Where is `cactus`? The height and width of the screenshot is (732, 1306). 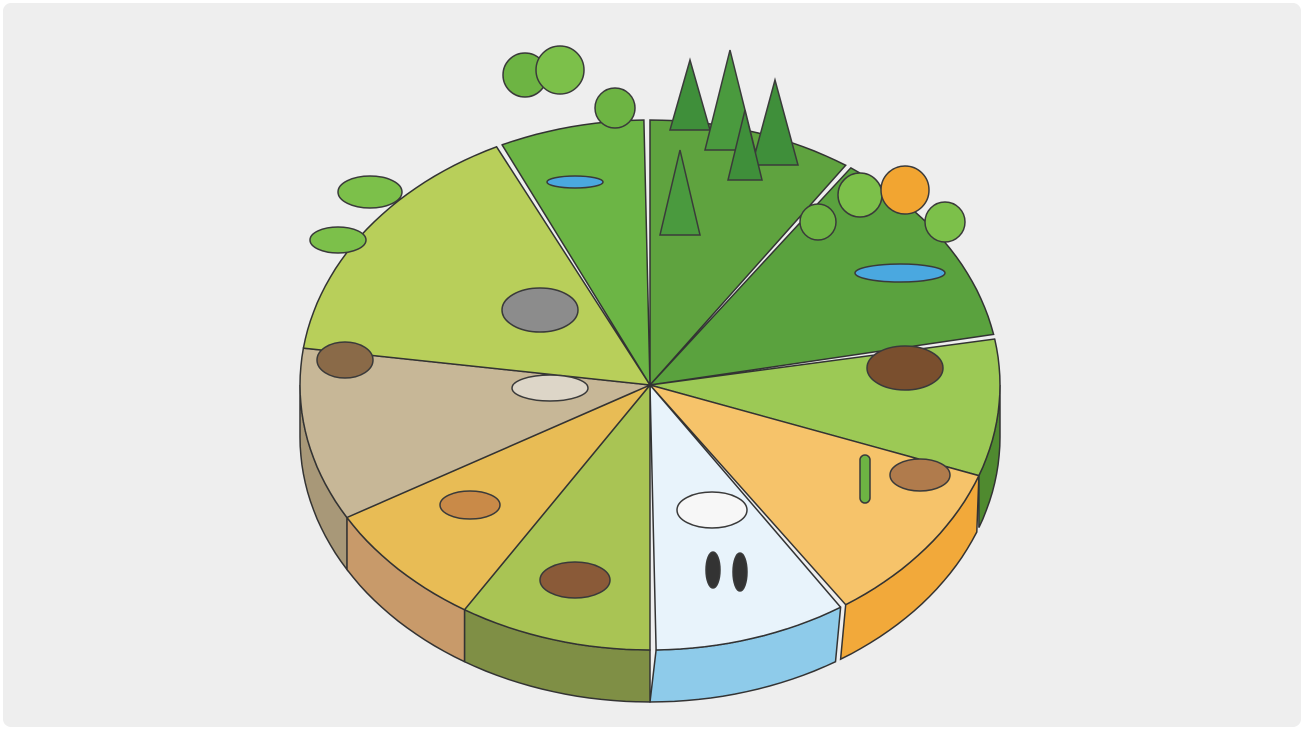 cactus is located at coordinates (865, 479).